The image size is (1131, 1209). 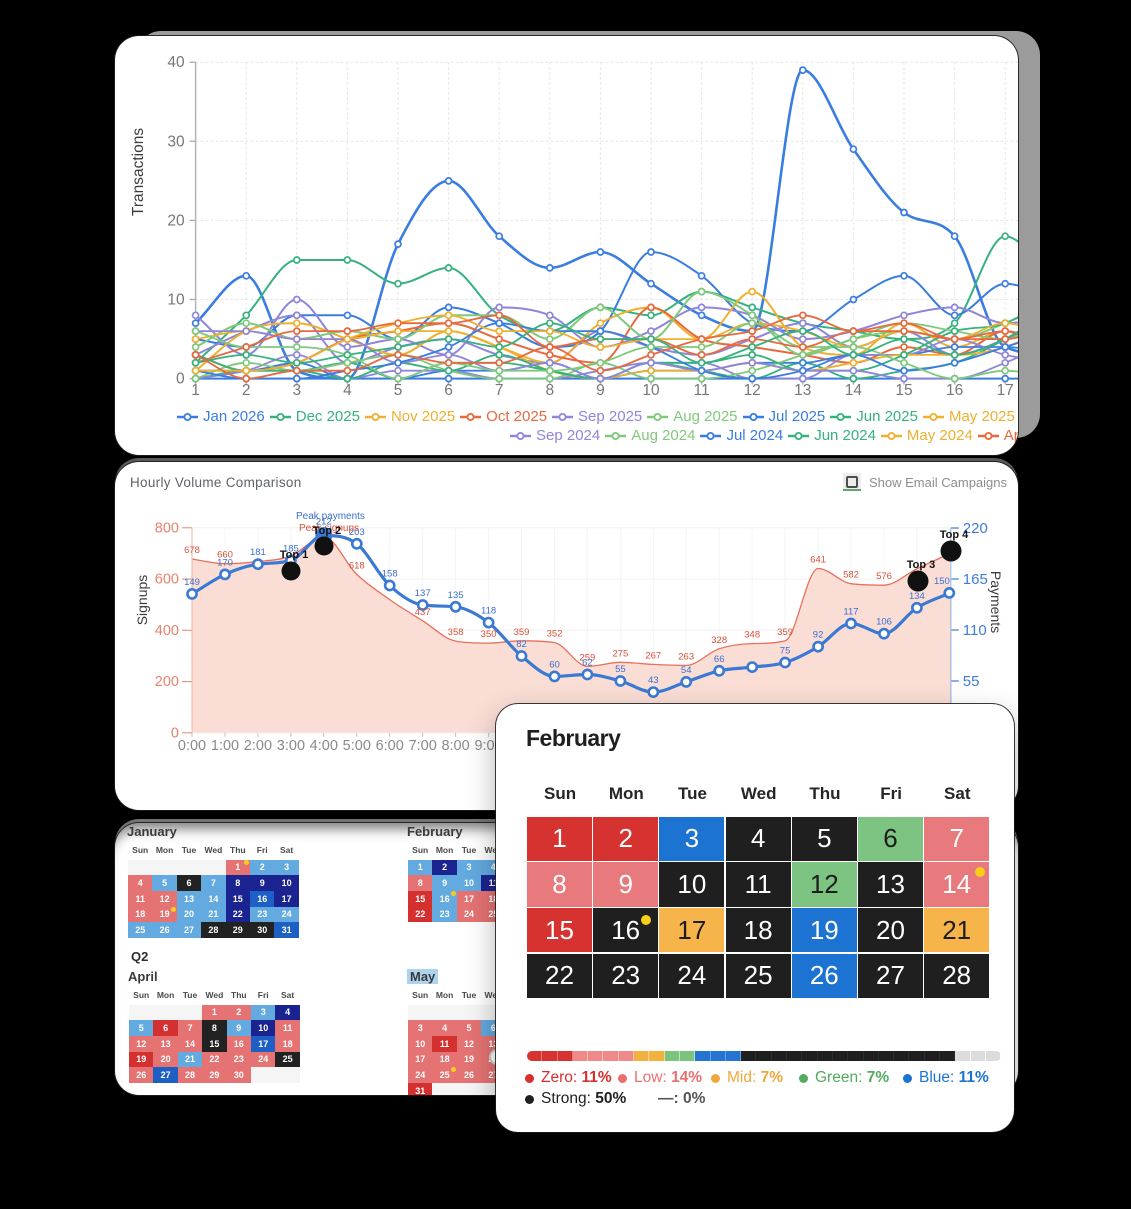 What do you see at coordinates (167, 528) in the screenshot?
I see `svg-text: 800` at bounding box center [167, 528].